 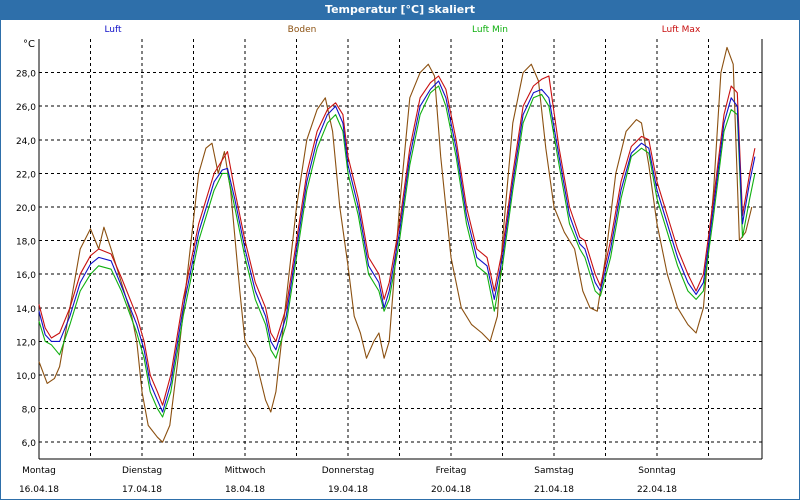 What do you see at coordinates (302, 30) in the screenshot?
I see `legend-boden: Boden` at bounding box center [302, 30].